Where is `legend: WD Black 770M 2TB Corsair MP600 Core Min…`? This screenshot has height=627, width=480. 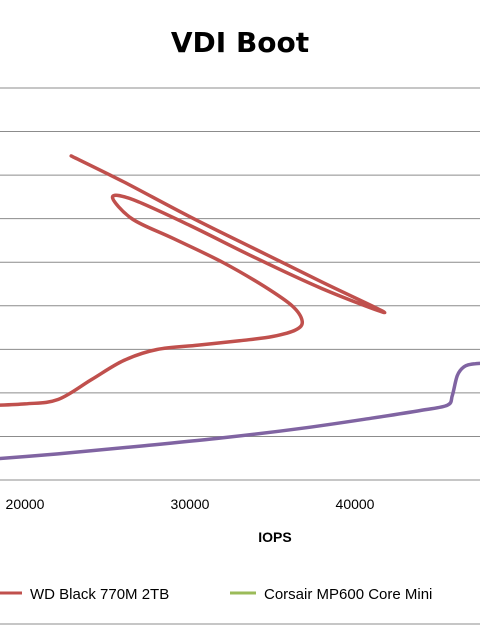
legend: WD Black 770M 2TB Corsair MP600 Core Min… is located at coordinates (216, 594).